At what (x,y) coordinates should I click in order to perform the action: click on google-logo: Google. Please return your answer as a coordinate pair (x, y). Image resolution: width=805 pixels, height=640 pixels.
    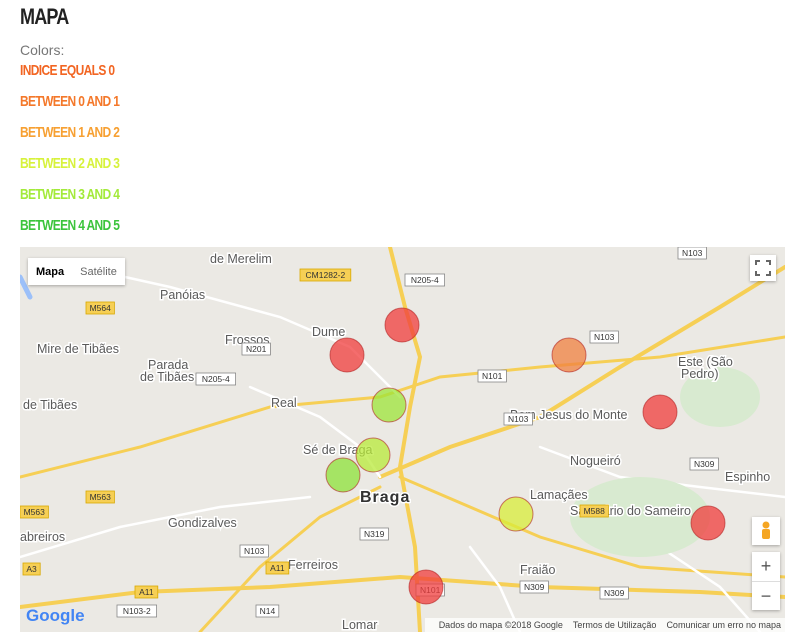
    Looking at the image, I should click on (55, 615).